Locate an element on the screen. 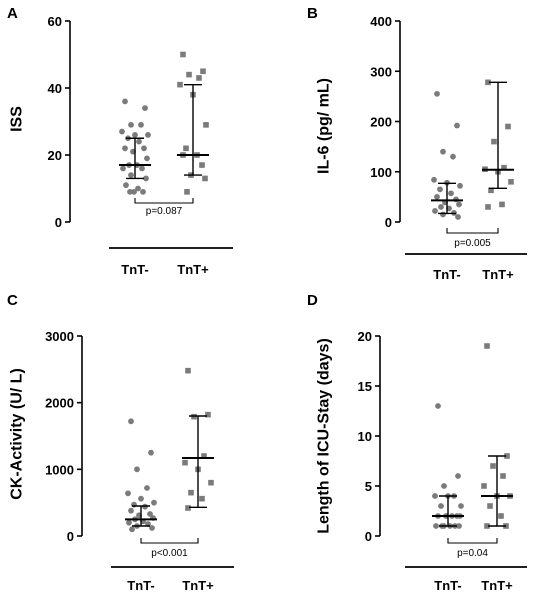  y-axis-label: CK-Activity (U/ L) is located at coordinates (17, 434).